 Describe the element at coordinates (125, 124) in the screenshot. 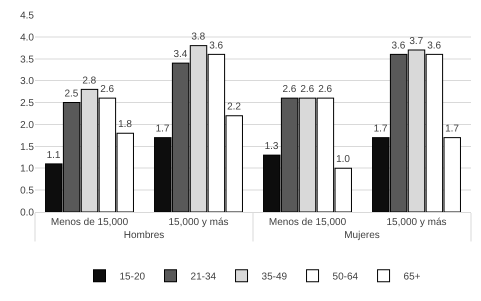

I see `data-label: 1.8` at that location.